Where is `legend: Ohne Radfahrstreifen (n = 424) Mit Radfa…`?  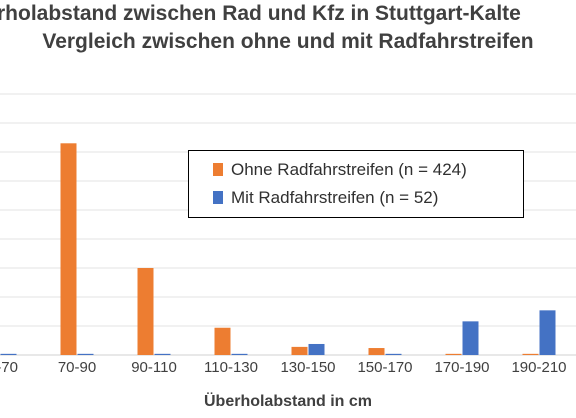 legend: Ohne Radfahrstreifen (n = 424) Mit Radfa… is located at coordinates (356, 184).